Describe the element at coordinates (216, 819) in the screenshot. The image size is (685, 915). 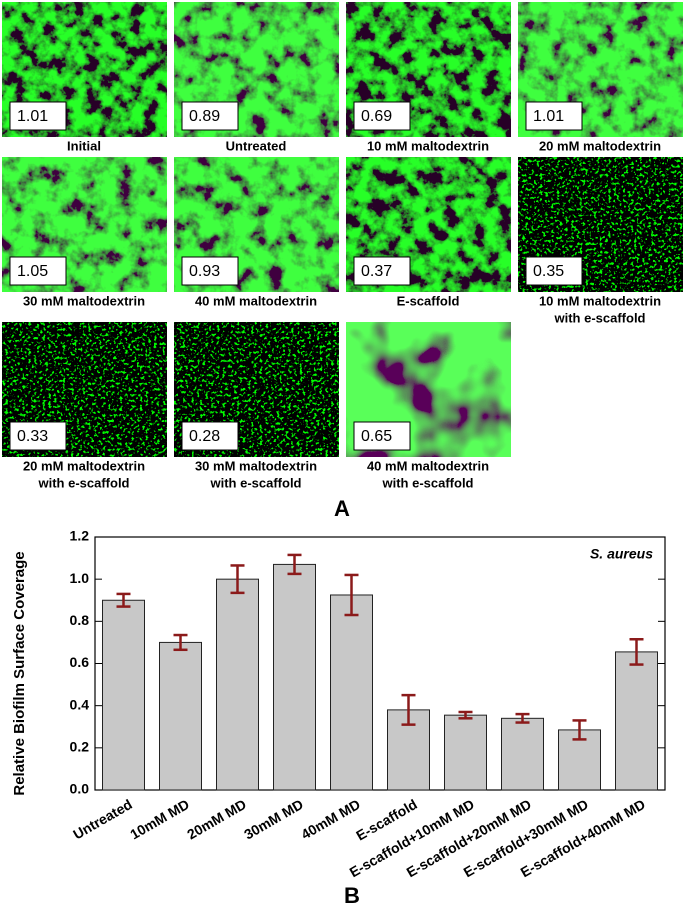
I see `x-tick-label: 20mM MD` at that location.